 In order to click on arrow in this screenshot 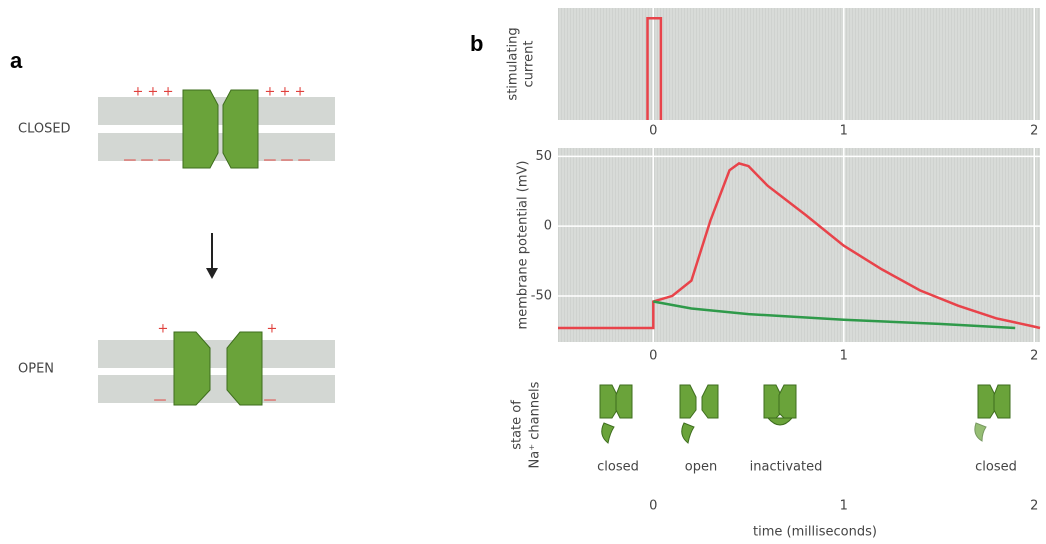, I will do `click(212, 256)`.